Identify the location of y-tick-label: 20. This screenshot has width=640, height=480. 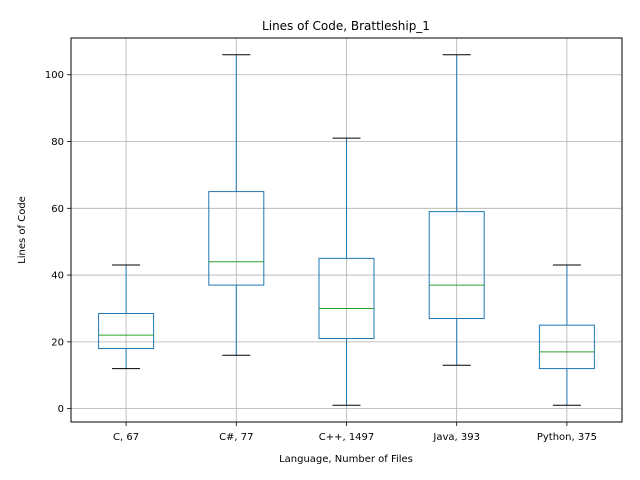
(57, 342).